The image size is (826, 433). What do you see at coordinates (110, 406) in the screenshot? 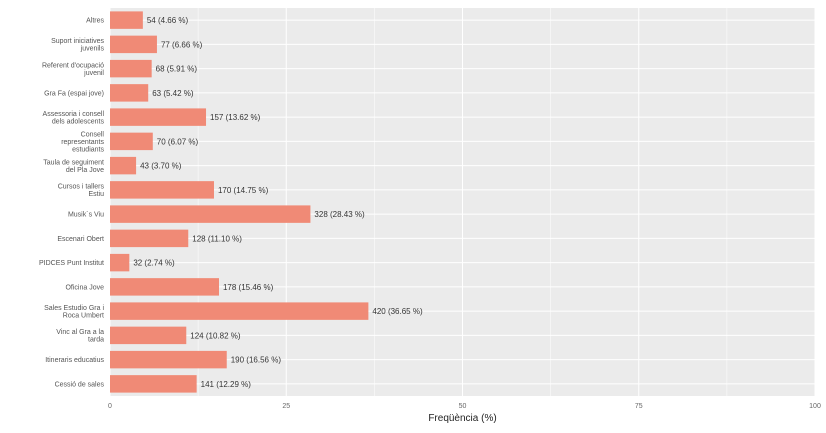
I see `x-tick-label: 0` at bounding box center [110, 406].